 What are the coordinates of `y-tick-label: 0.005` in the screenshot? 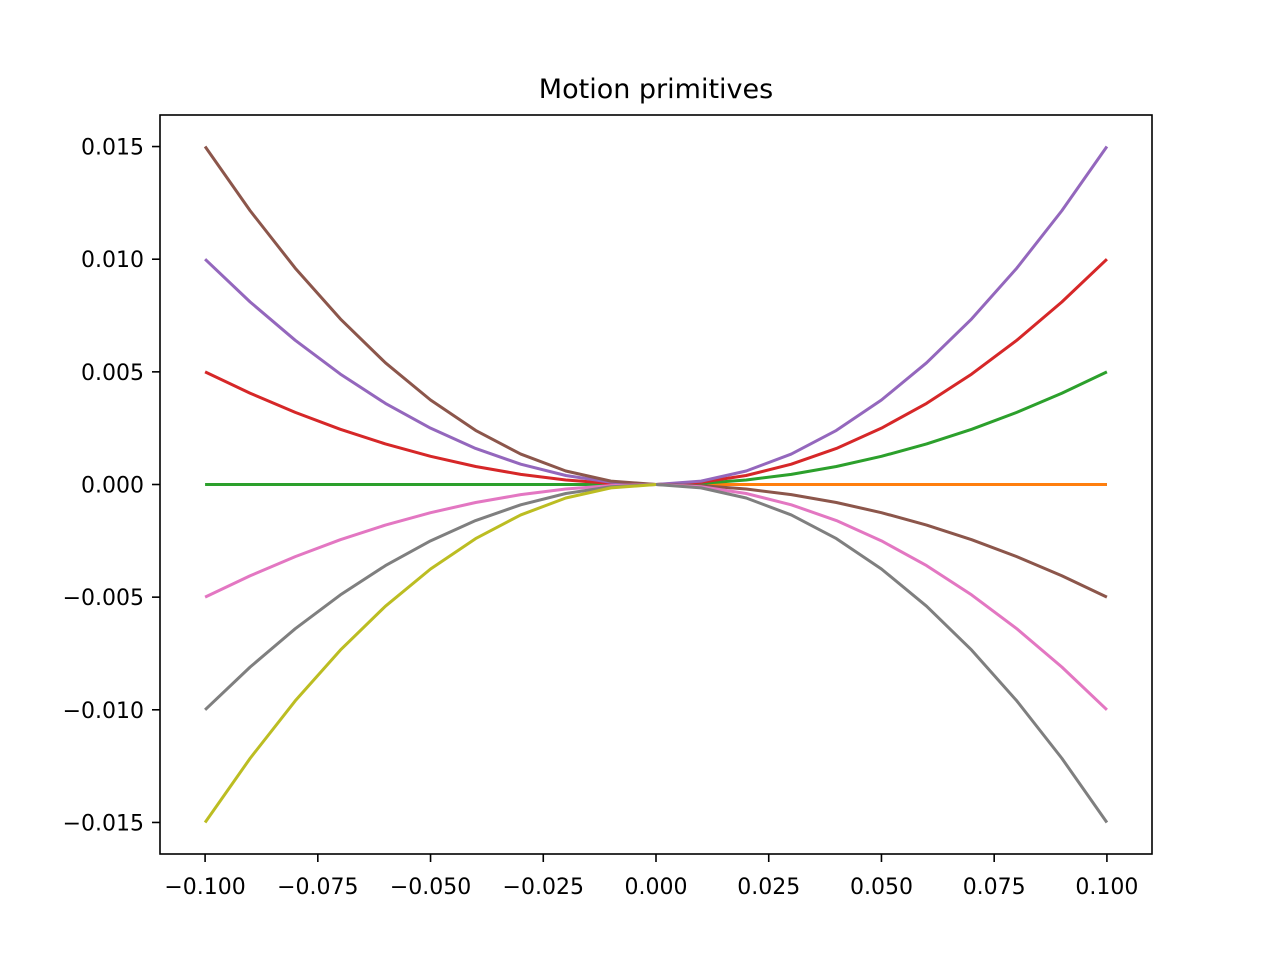 It's located at (112, 373).